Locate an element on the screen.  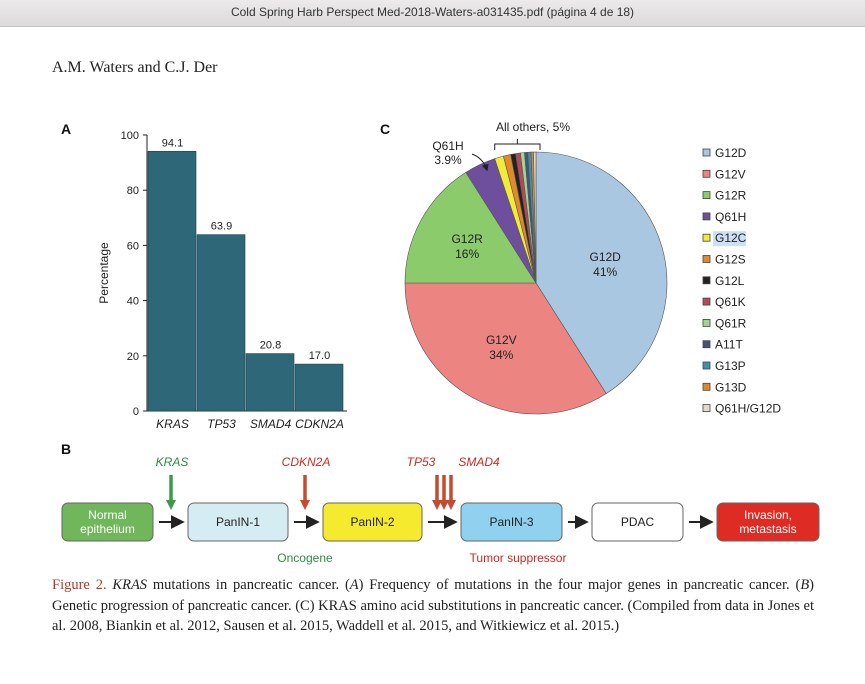
x-tick-label: KRAS is located at coordinates (172, 424).